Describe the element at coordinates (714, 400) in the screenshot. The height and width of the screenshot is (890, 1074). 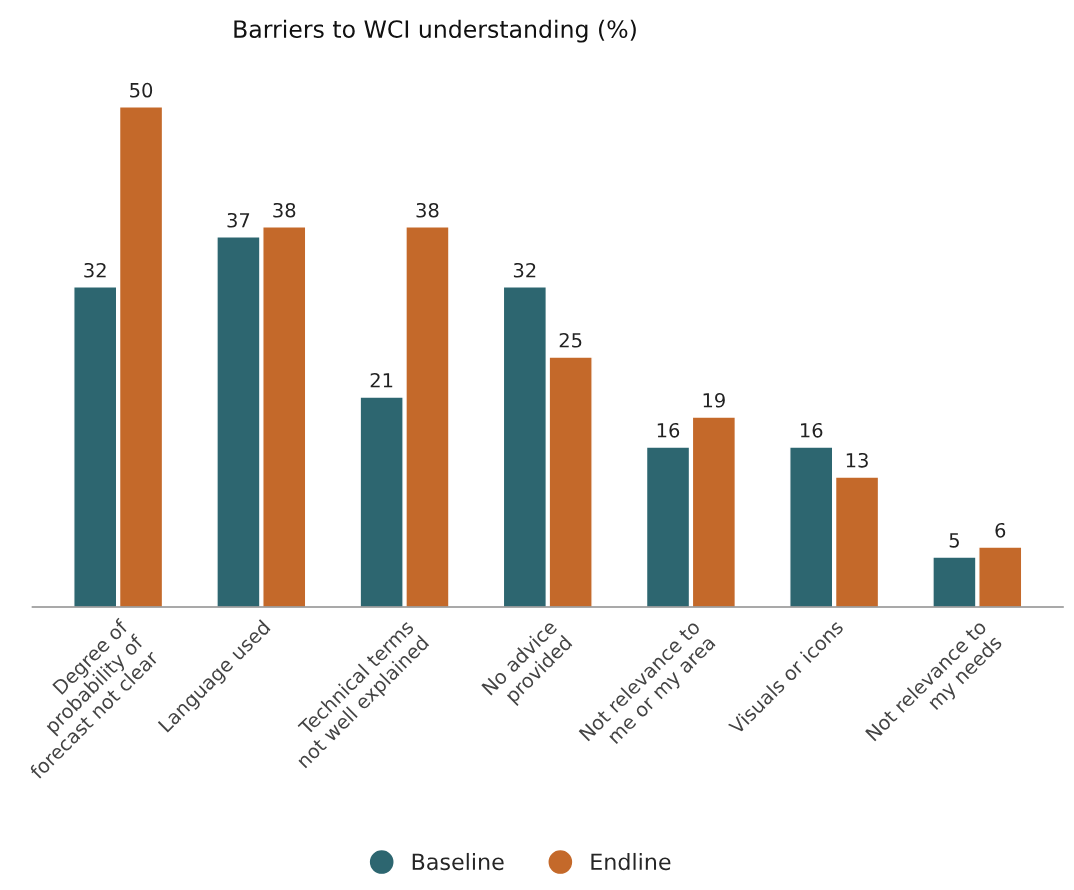
I see `data-label: 19` at that location.